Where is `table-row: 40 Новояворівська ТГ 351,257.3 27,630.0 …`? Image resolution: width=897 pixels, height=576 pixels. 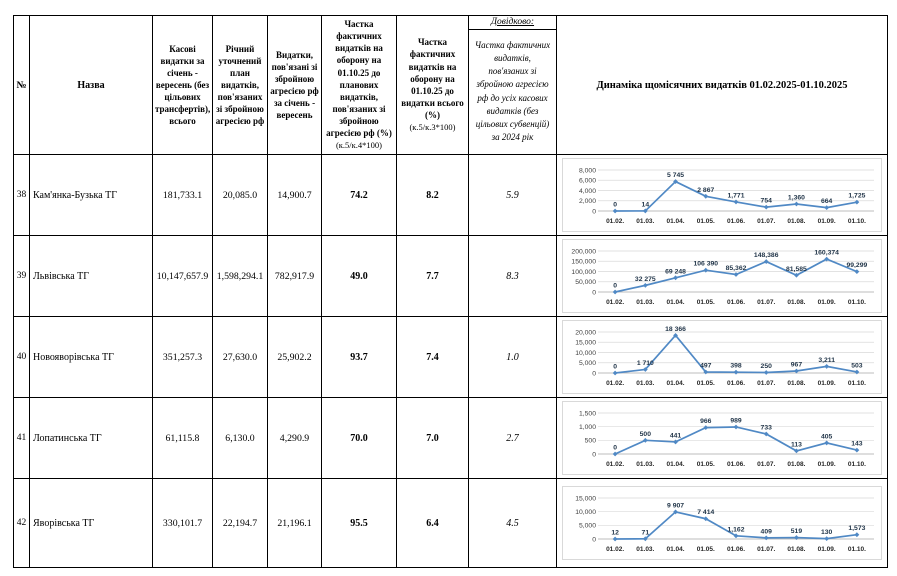
table-row: 40 Новояворівська ТГ 351,257.3 27,630.0 … is located at coordinates (450, 357).